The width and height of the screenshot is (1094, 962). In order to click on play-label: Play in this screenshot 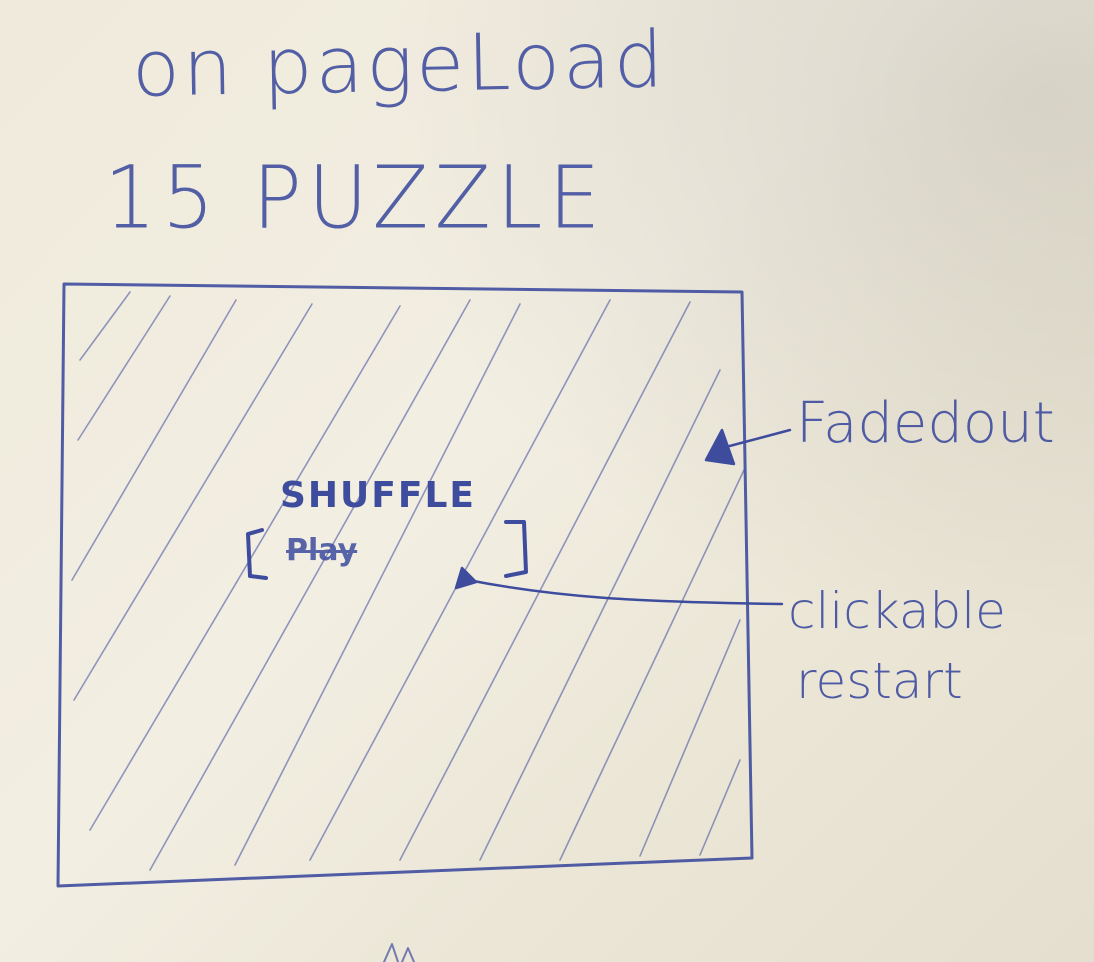, I will do `click(322, 550)`.